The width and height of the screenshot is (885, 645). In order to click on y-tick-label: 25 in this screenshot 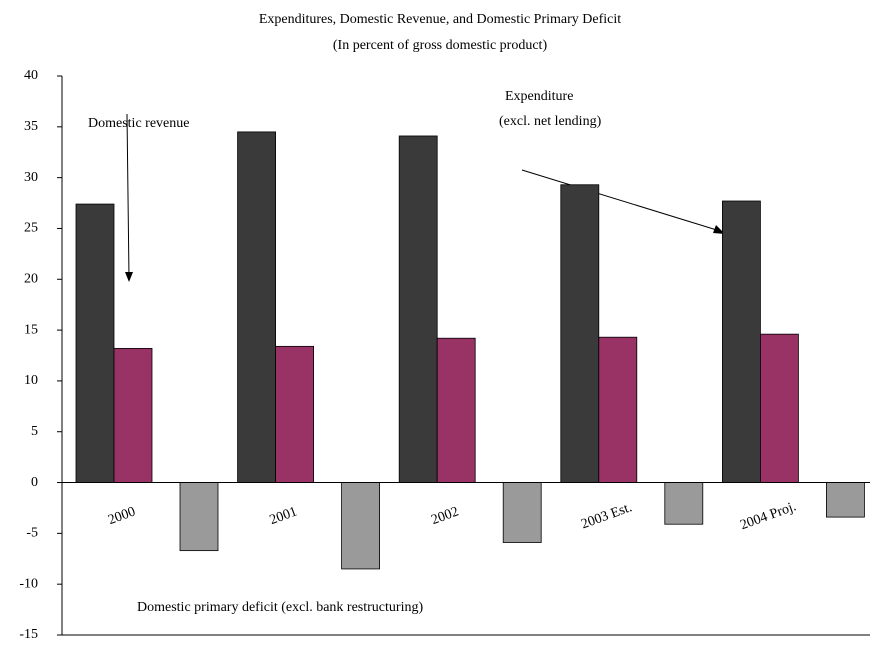, I will do `click(31, 228)`.